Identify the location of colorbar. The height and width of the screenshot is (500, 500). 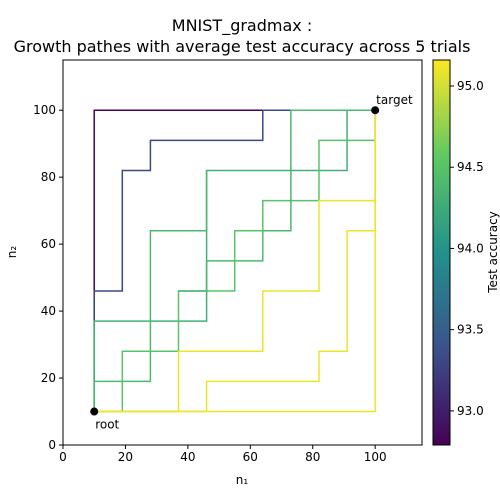
(441, 252).